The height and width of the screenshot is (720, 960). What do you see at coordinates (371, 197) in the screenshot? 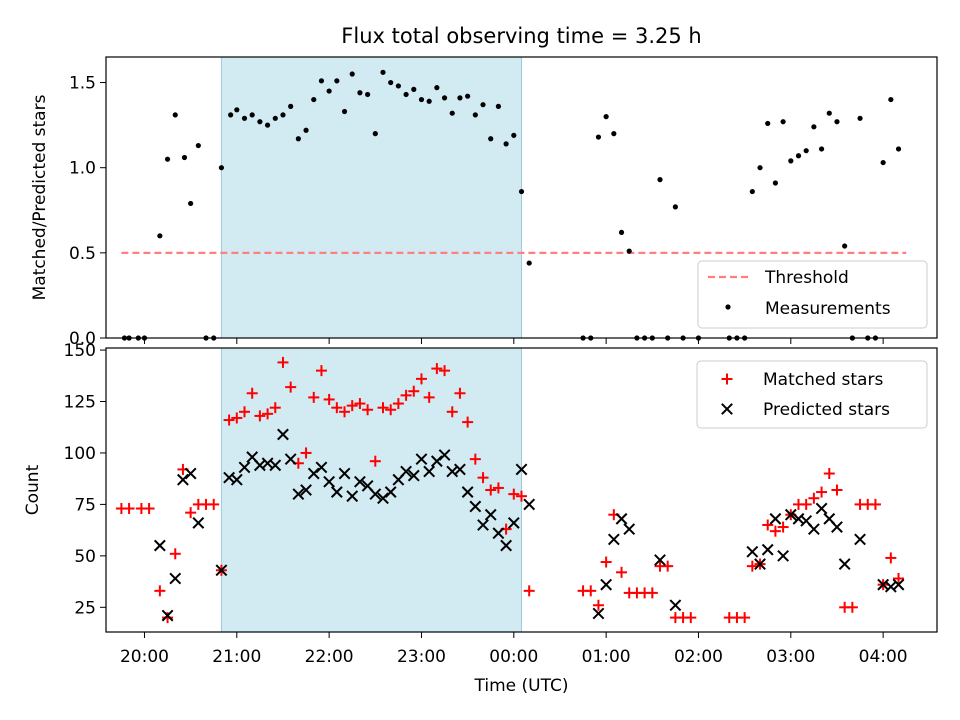
I see `observing-window-shade` at bounding box center [371, 197].